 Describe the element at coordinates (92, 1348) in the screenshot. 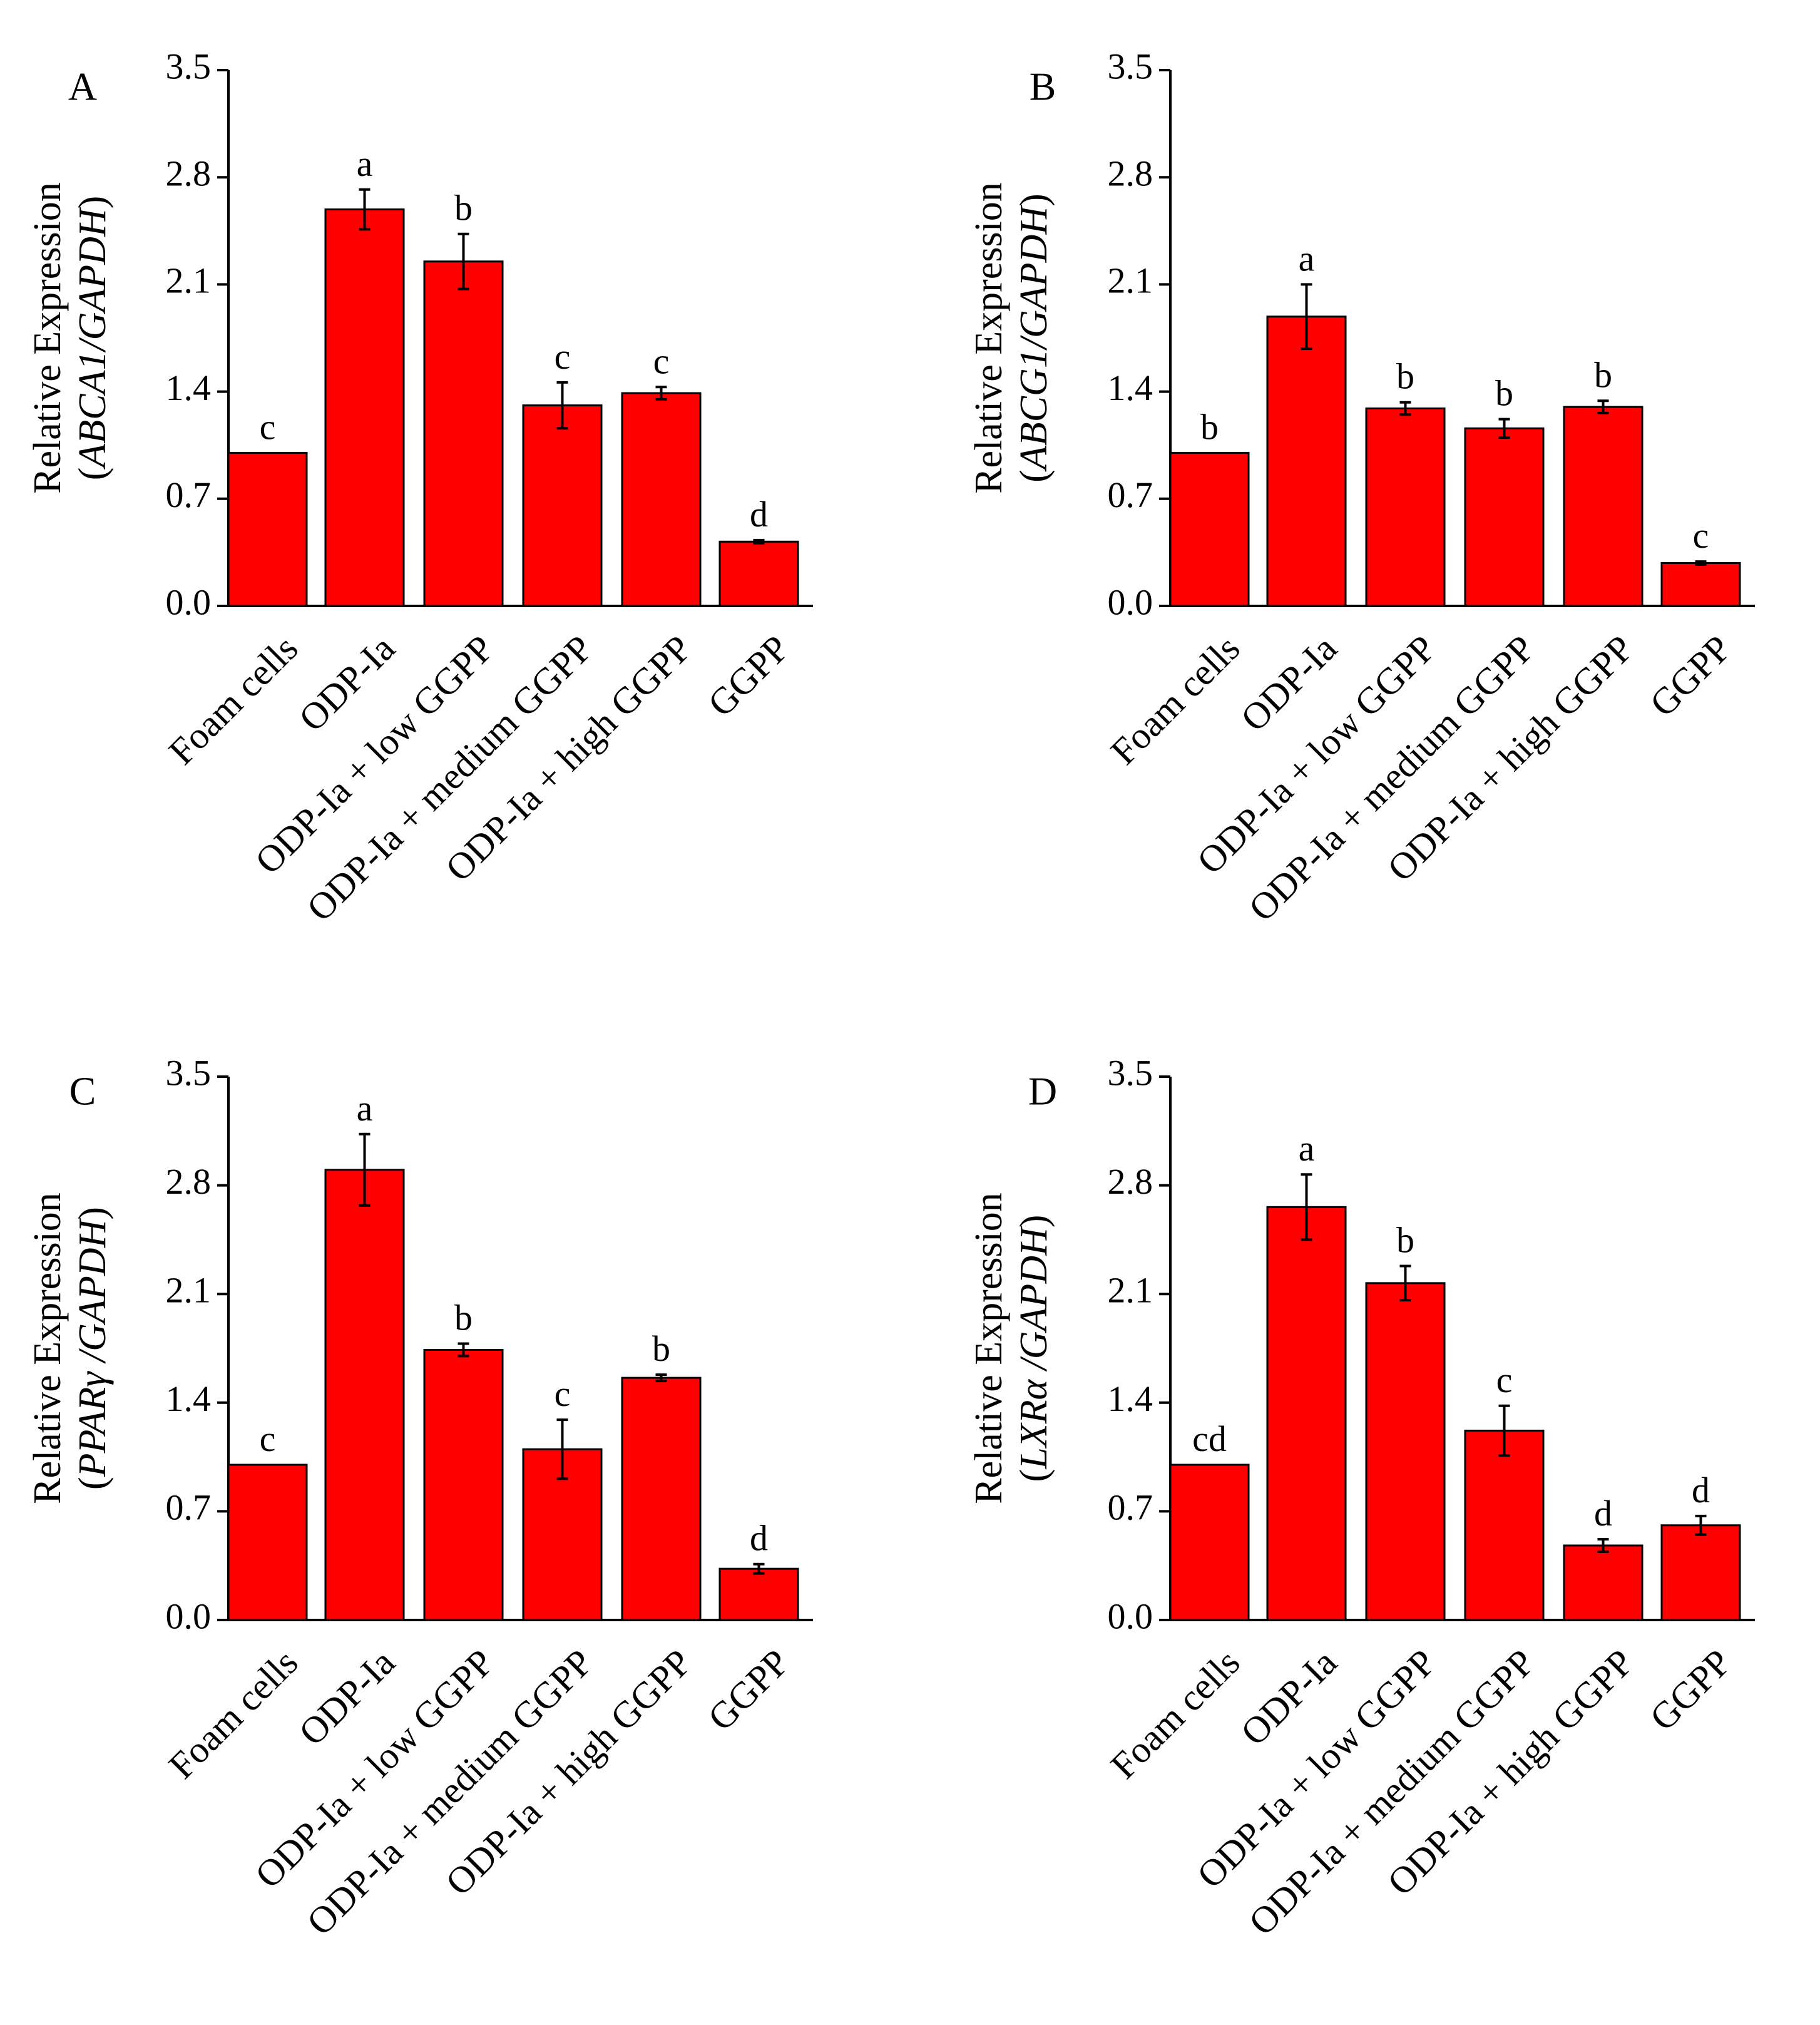

I see `y-axis-label-gene: (PPARγ /GAPDH)` at that location.